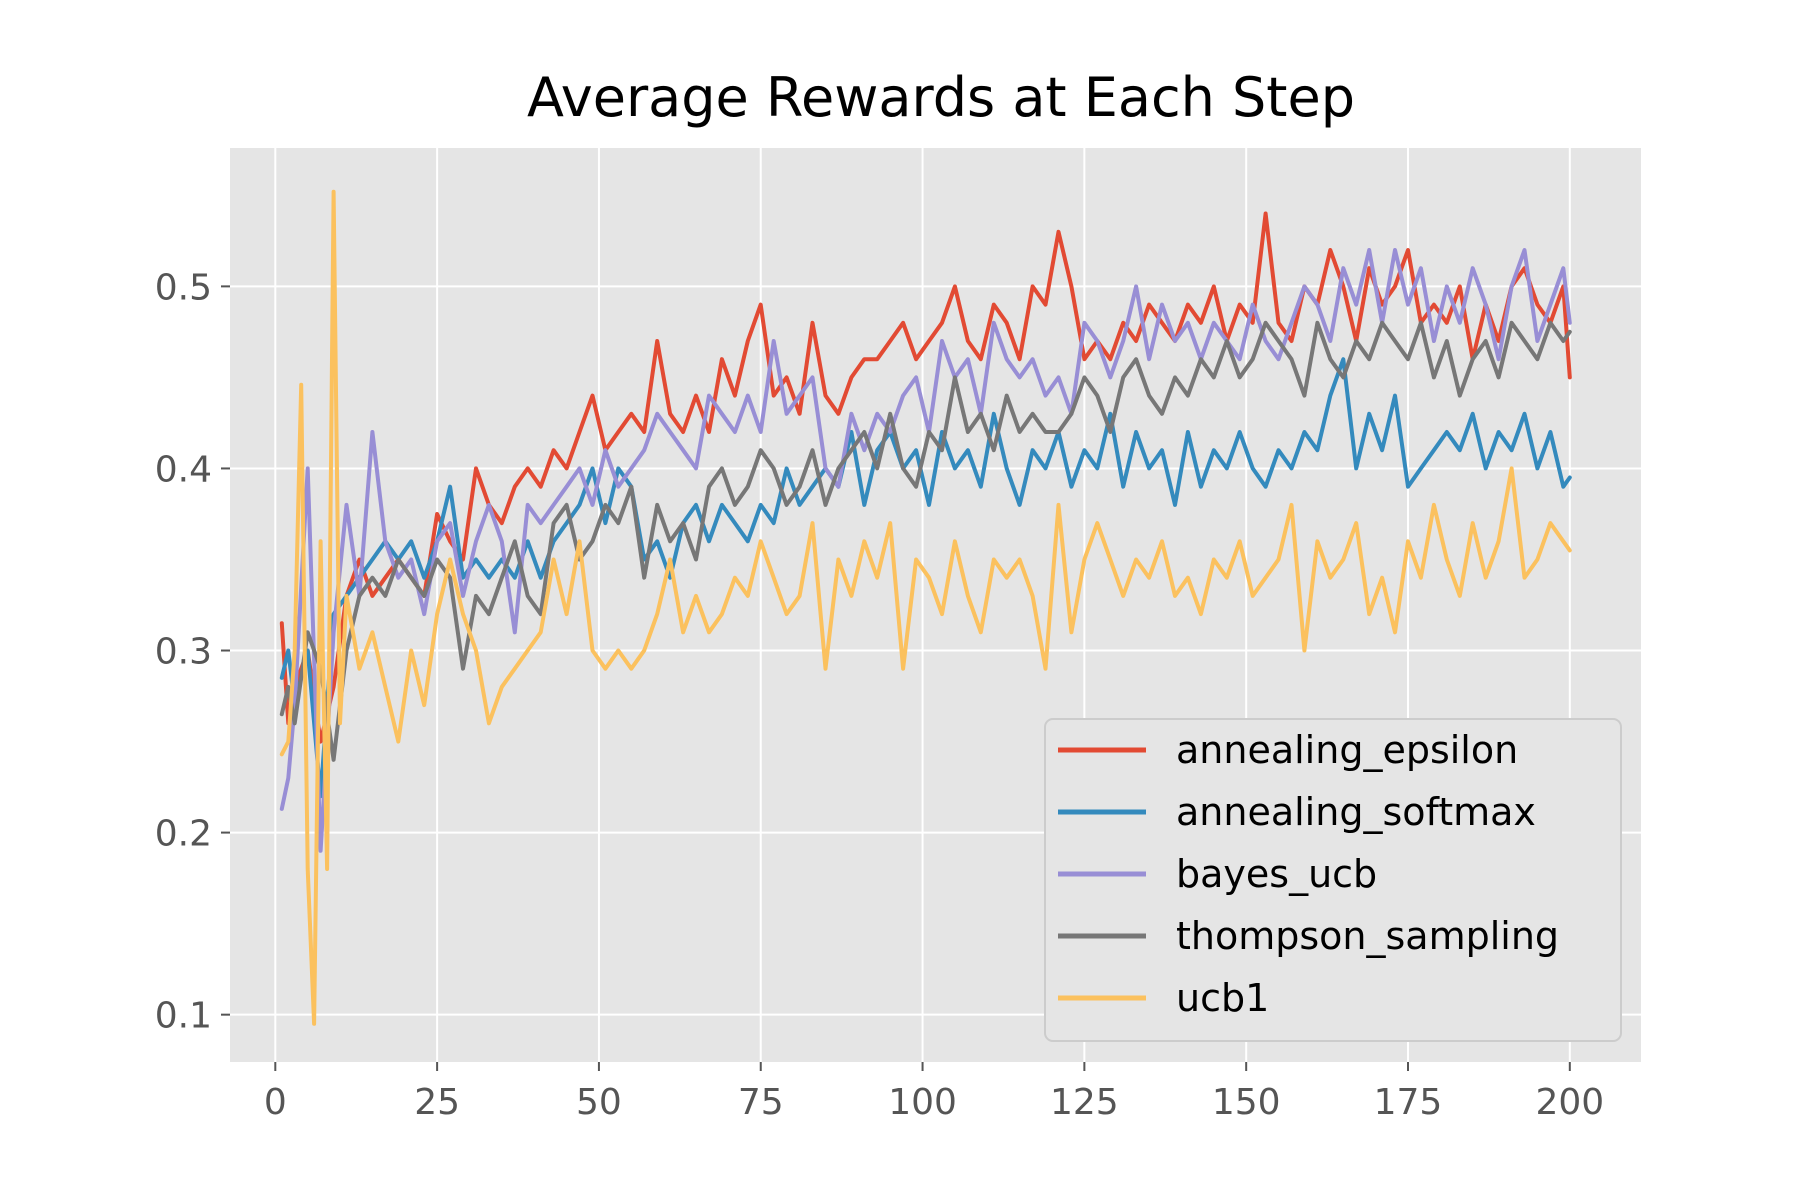  Describe the element at coordinates (183, 652) in the screenshot. I see `y-tick-label: 0.3` at that location.